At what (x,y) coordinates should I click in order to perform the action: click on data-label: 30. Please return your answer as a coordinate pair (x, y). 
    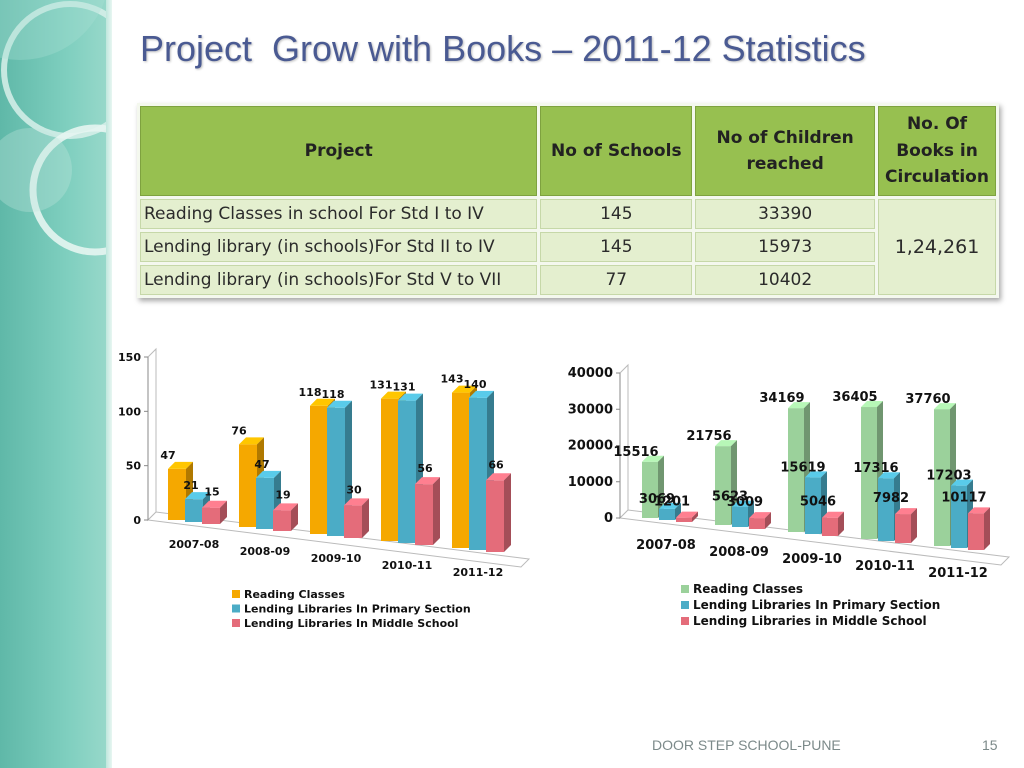
    Looking at the image, I should click on (354, 489).